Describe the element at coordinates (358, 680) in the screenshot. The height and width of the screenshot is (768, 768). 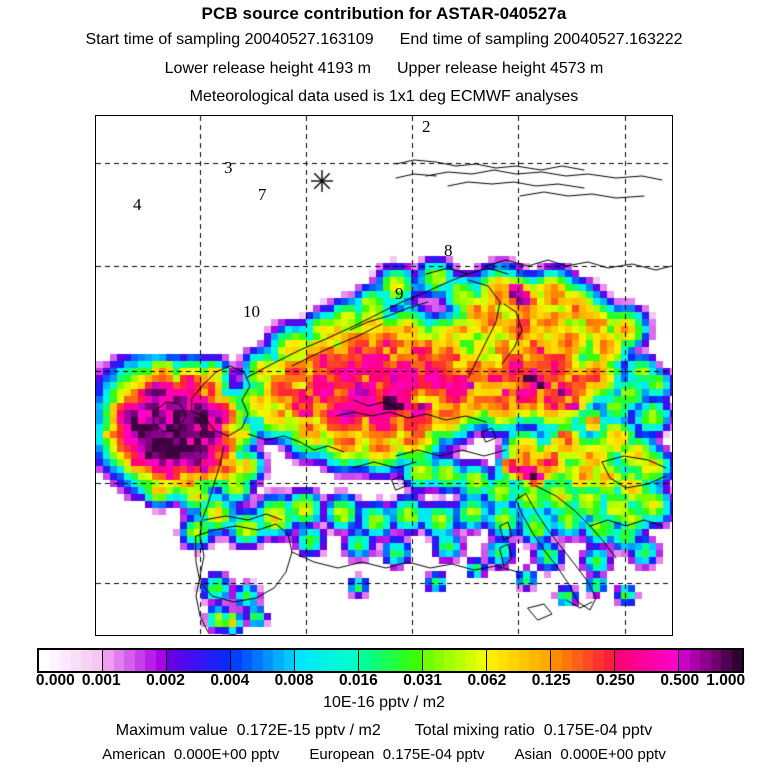
I see `colorbar-tick-label: 0.016` at that location.